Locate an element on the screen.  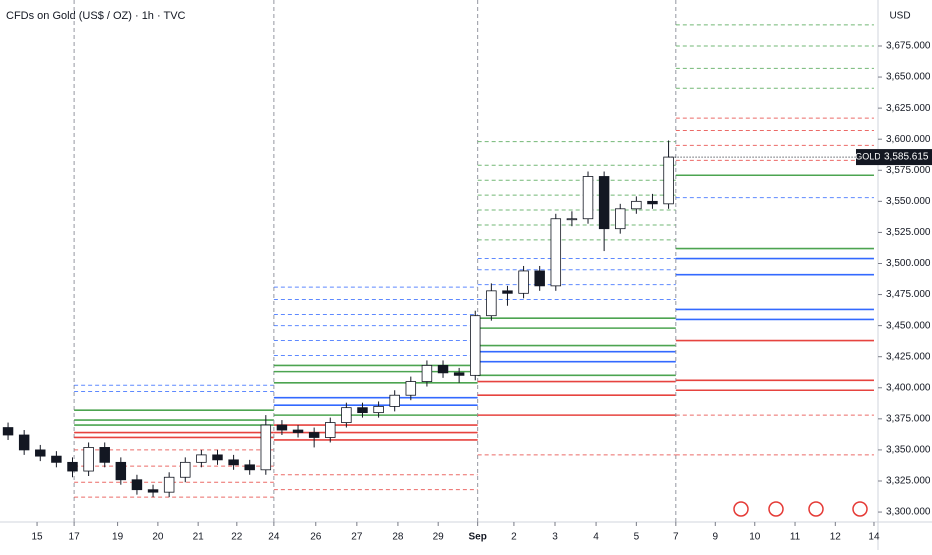
x-tick-label: 9 is located at coordinates (716, 537).